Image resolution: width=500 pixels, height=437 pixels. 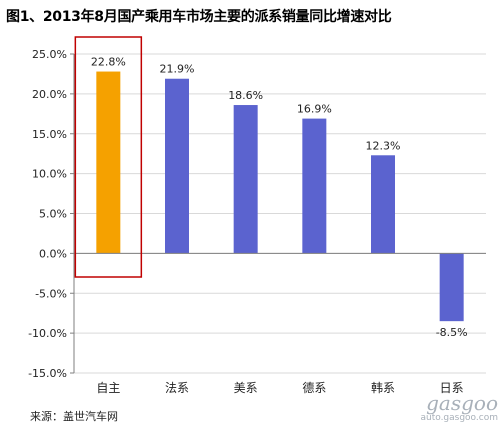 I want to click on data-label: 18.6%, so click(x=245, y=95).